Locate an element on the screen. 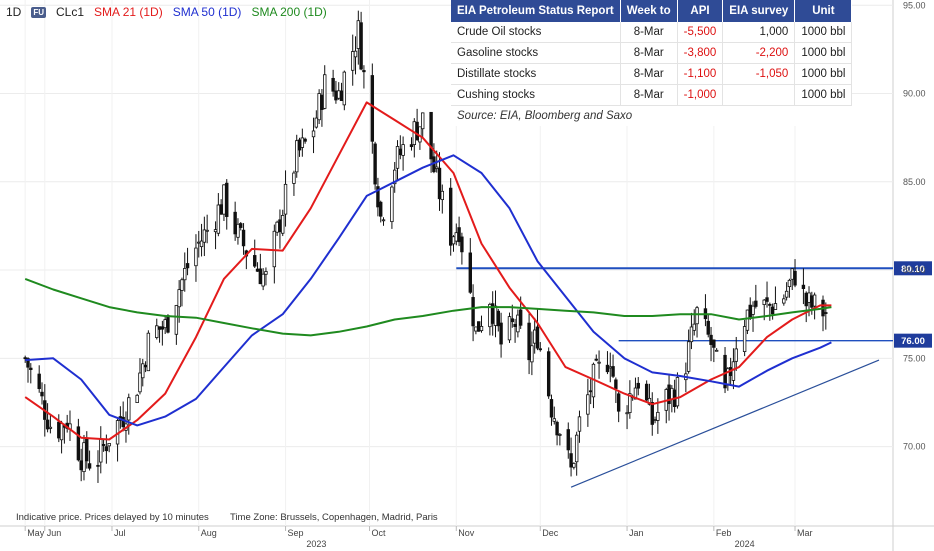 The image size is (934, 551). eia-cell: -5,500 is located at coordinates (700, 32).